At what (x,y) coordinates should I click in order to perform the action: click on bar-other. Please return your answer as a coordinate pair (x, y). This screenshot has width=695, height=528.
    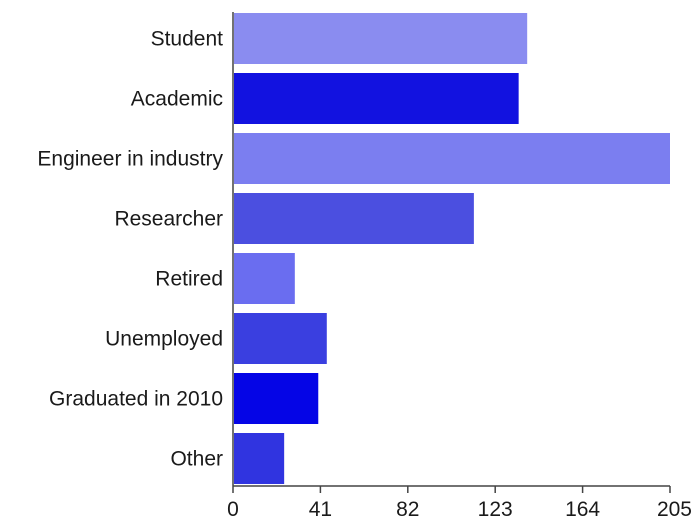
    Looking at the image, I should click on (259, 458).